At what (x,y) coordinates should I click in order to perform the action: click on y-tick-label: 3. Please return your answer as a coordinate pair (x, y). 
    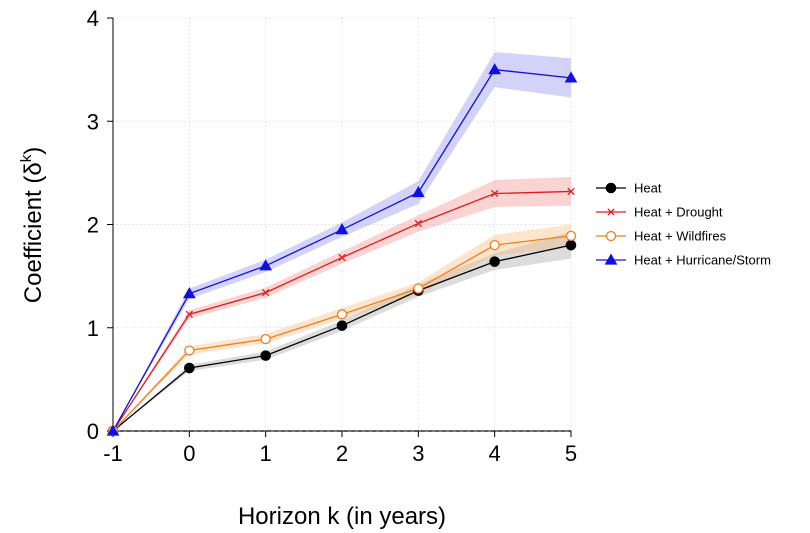
    Looking at the image, I should click on (93, 121).